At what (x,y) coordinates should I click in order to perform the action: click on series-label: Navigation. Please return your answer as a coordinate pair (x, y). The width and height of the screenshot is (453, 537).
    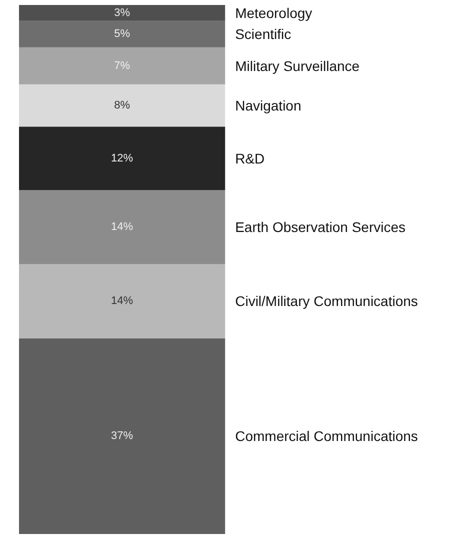
    Looking at the image, I should click on (268, 106).